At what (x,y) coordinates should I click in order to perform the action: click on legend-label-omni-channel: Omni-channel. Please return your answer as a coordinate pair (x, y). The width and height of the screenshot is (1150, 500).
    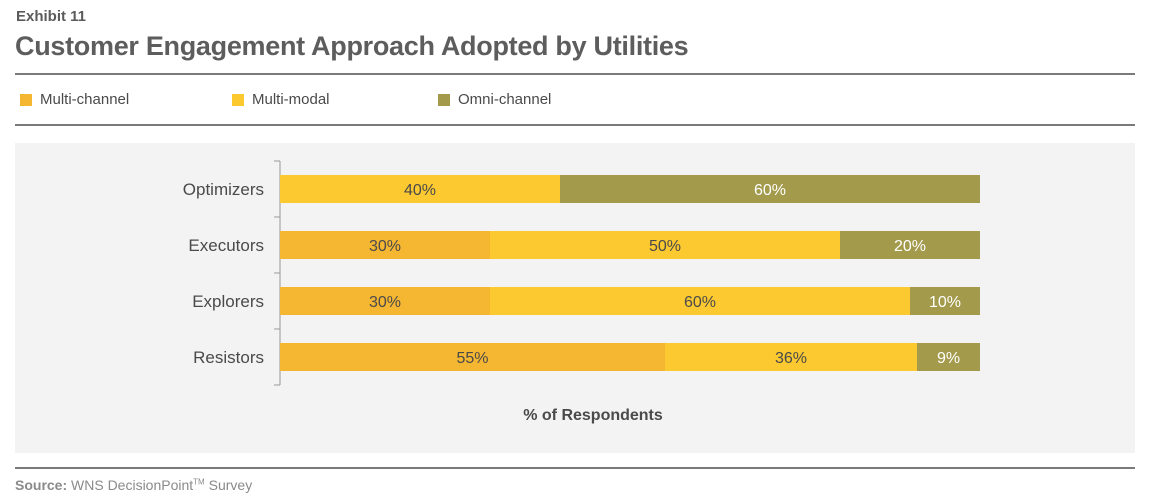
    Looking at the image, I should click on (505, 99).